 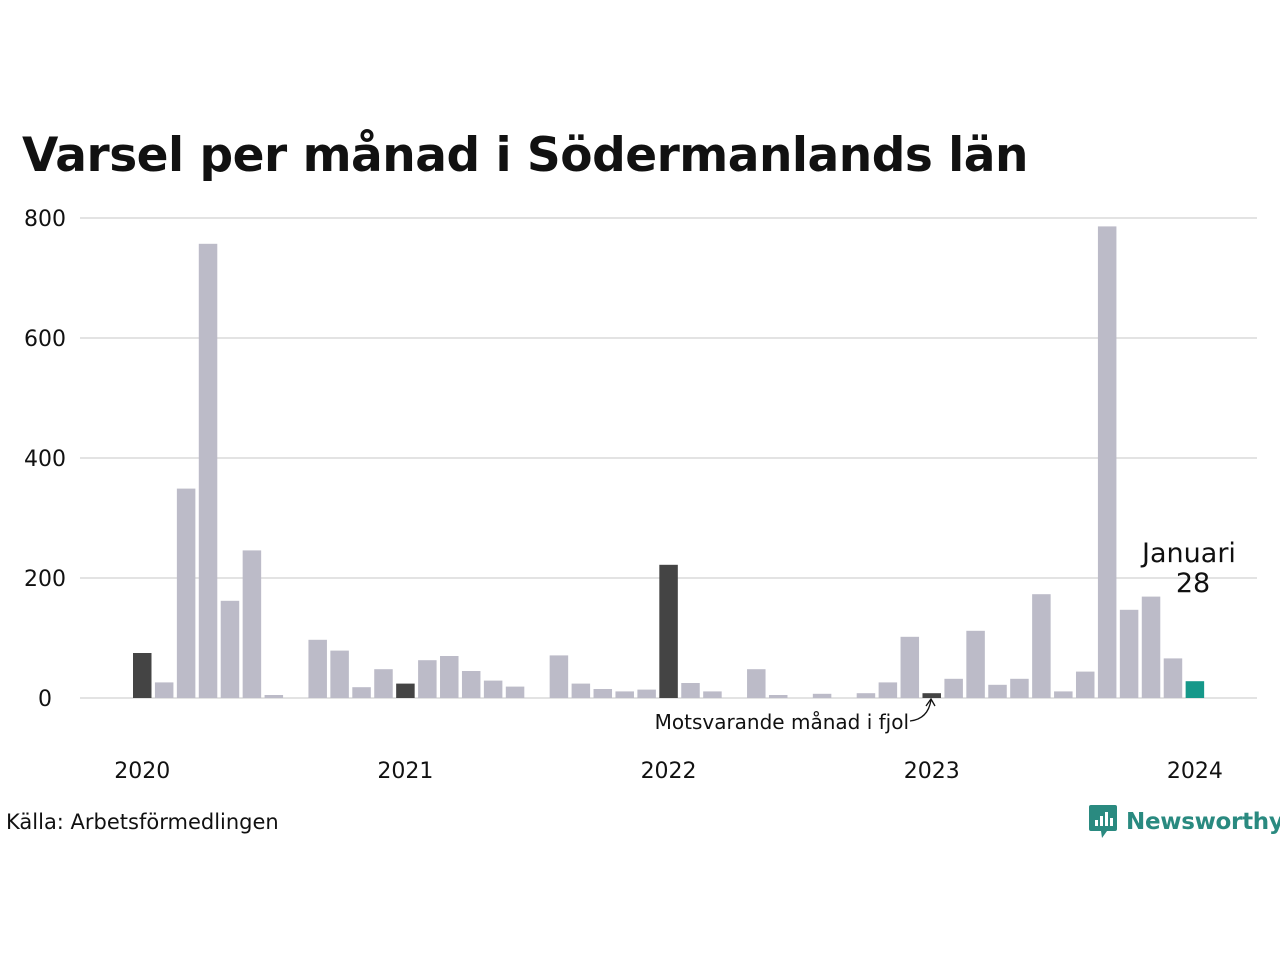 I want to click on x-axis-tick-labels: 2020 2021 2022 2023 2024, so click(x=668, y=771).